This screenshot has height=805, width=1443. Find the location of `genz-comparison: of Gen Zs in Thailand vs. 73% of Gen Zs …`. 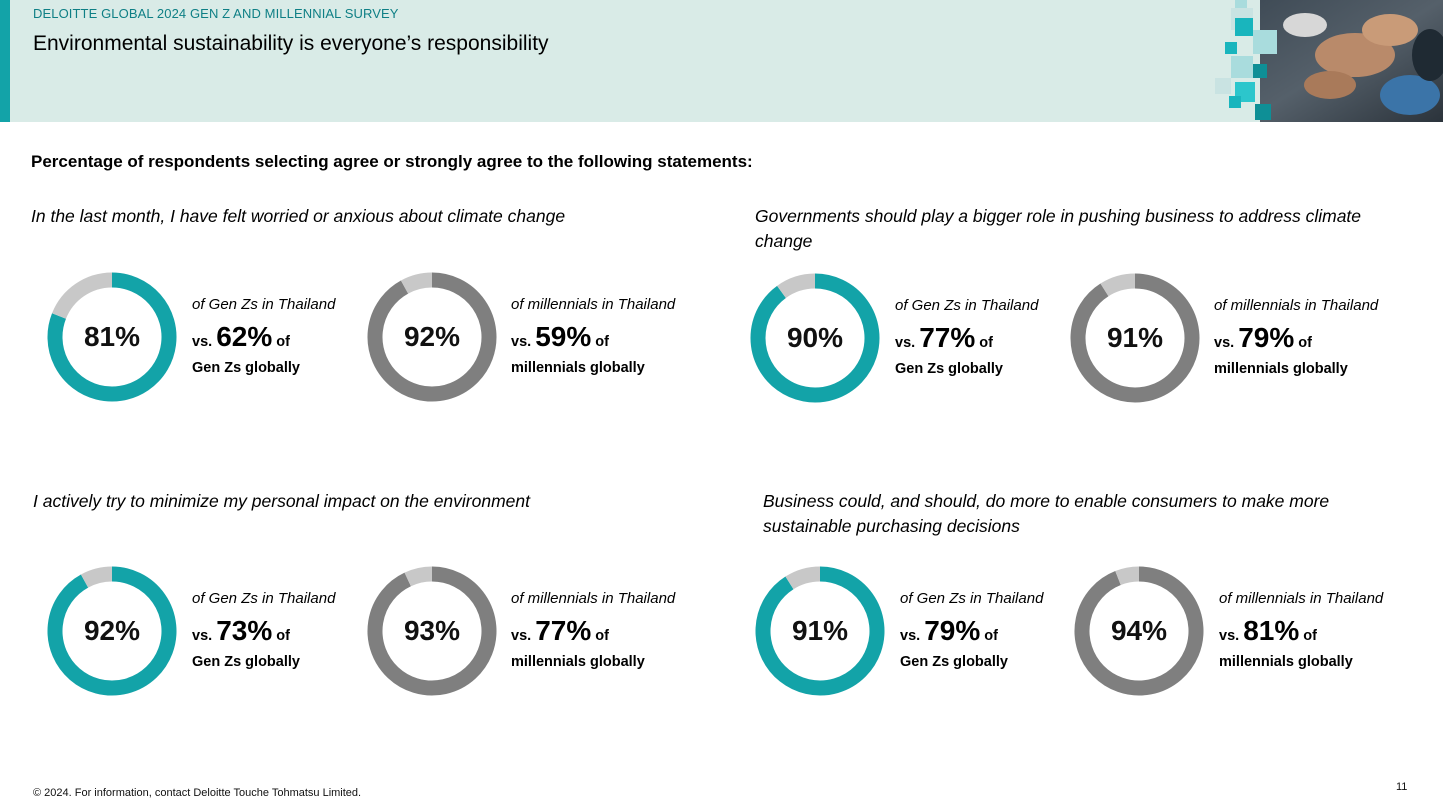

genz-comparison: of Gen Zs in Thailand vs. 73% of Gen Zs … is located at coordinates (302, 630).